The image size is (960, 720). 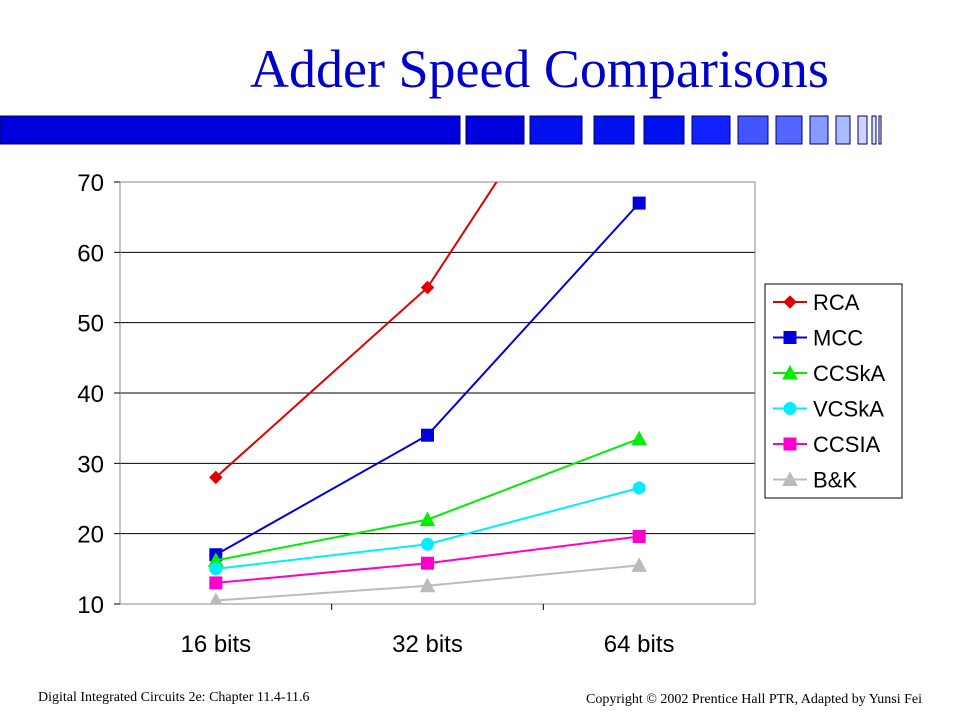 What do you see at coordinates (90, 535) in the screenshot?
I see `y-tick-label: 20` at bounding box center [90, 535].